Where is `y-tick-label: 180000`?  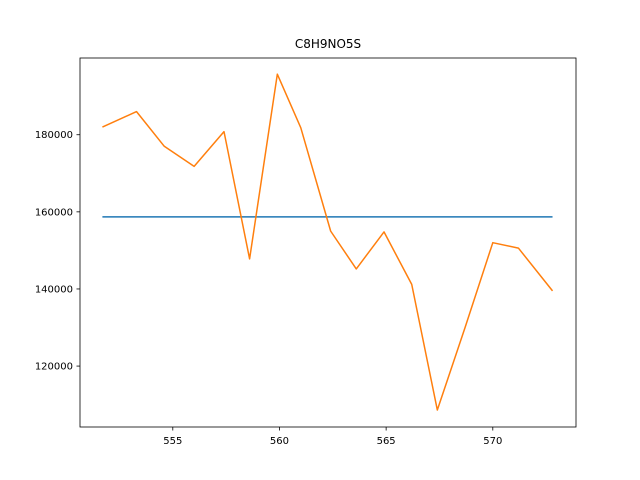 y-tick-label: 180000 is located at coordinates (54, 135).